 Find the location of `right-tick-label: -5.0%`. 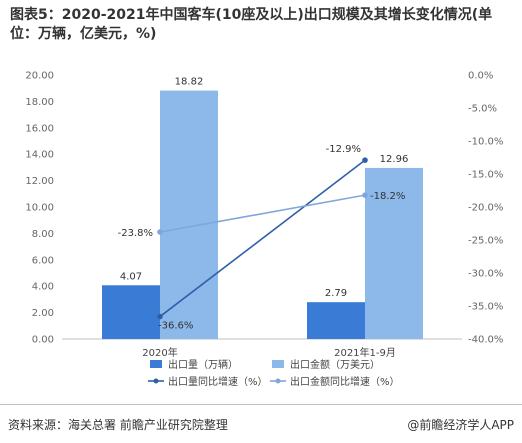

right-tick-label: -5.0% is located at coordinates (482, 109).